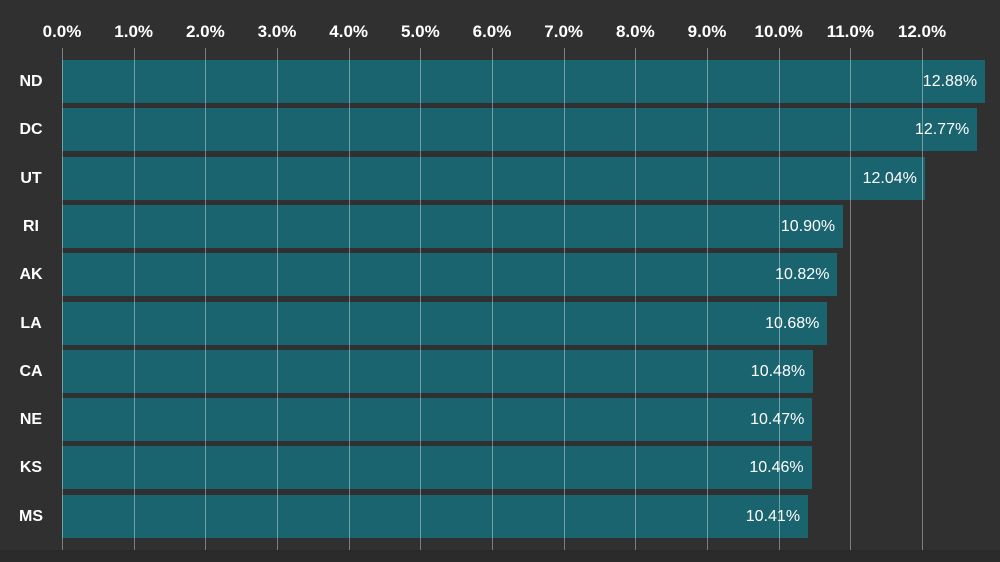 The image size is (1000, 562). What do you see at coordinates (778, 31) in the screenshot?
I see `x-axis-tick-label: 10.0%` at bounding box center [778, 31].